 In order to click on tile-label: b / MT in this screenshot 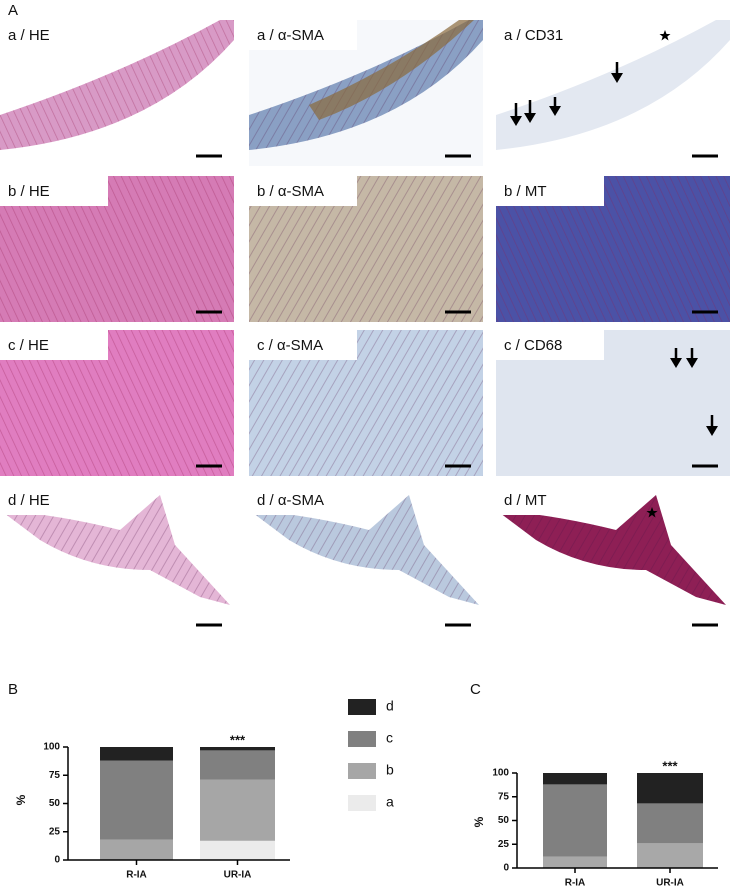, I will do `click(525, 191)`.